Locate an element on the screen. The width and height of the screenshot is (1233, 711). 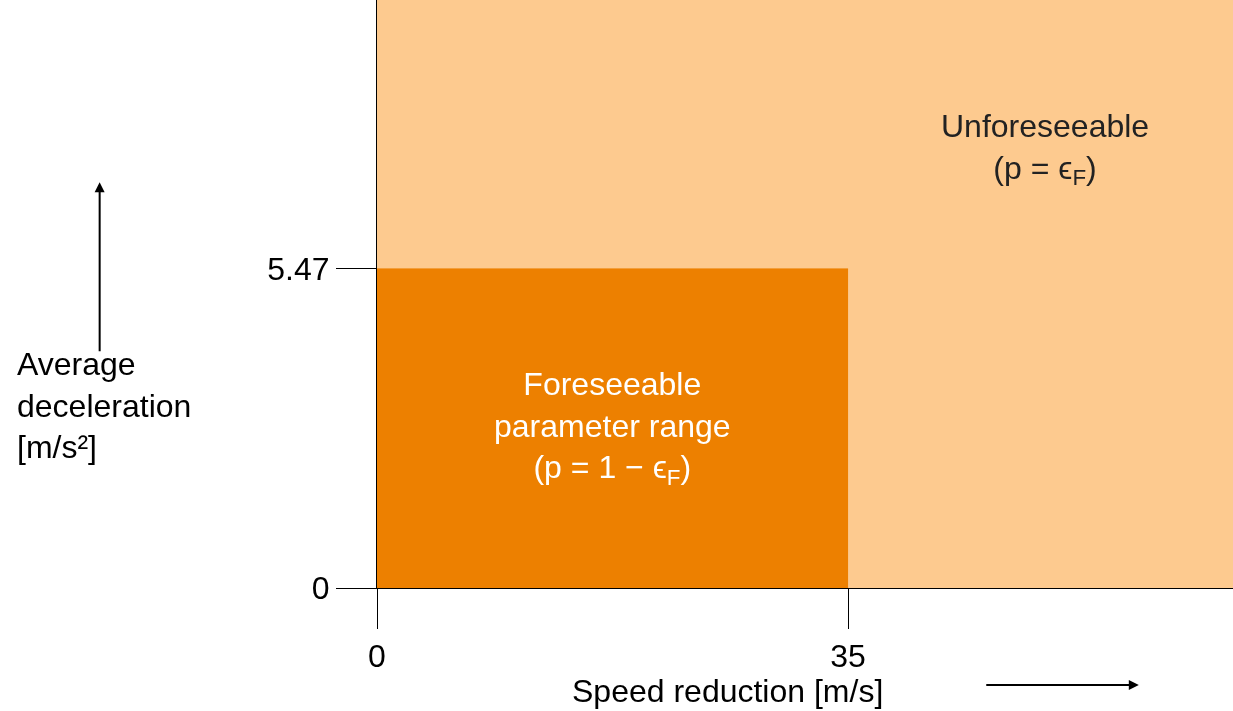
x-tick-label: 35 is located at coordinates (848, 656).